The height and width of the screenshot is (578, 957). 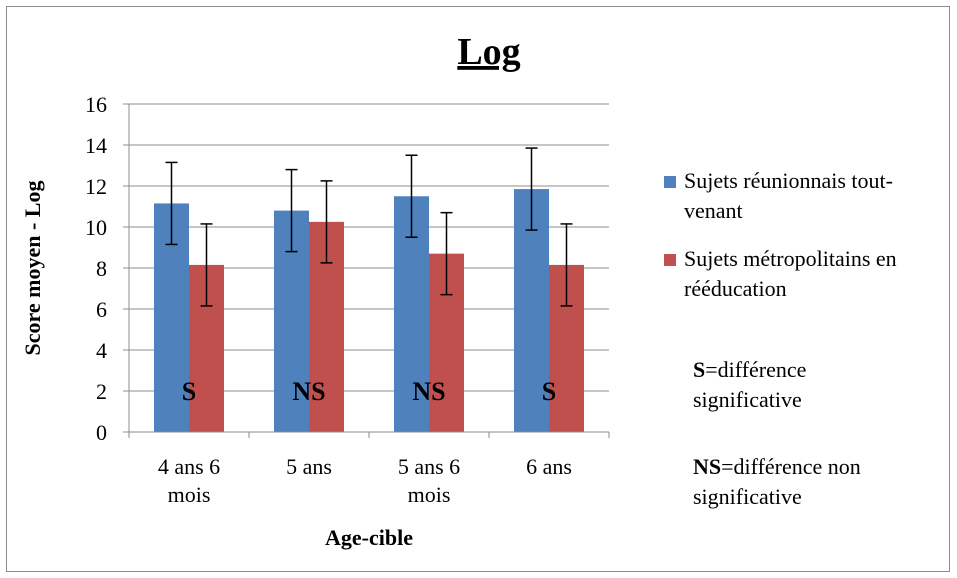 I want to click on y-tick-label: 8, so click(x=101, y=268).